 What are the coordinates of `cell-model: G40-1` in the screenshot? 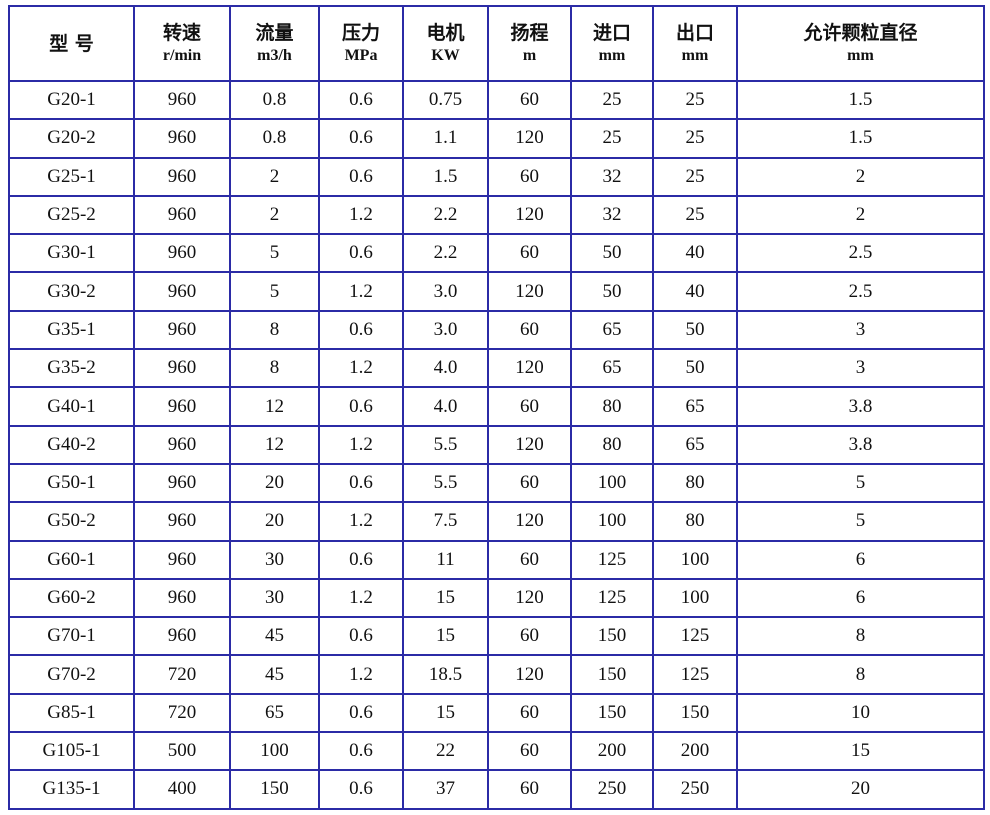 It's located at (71, 406).